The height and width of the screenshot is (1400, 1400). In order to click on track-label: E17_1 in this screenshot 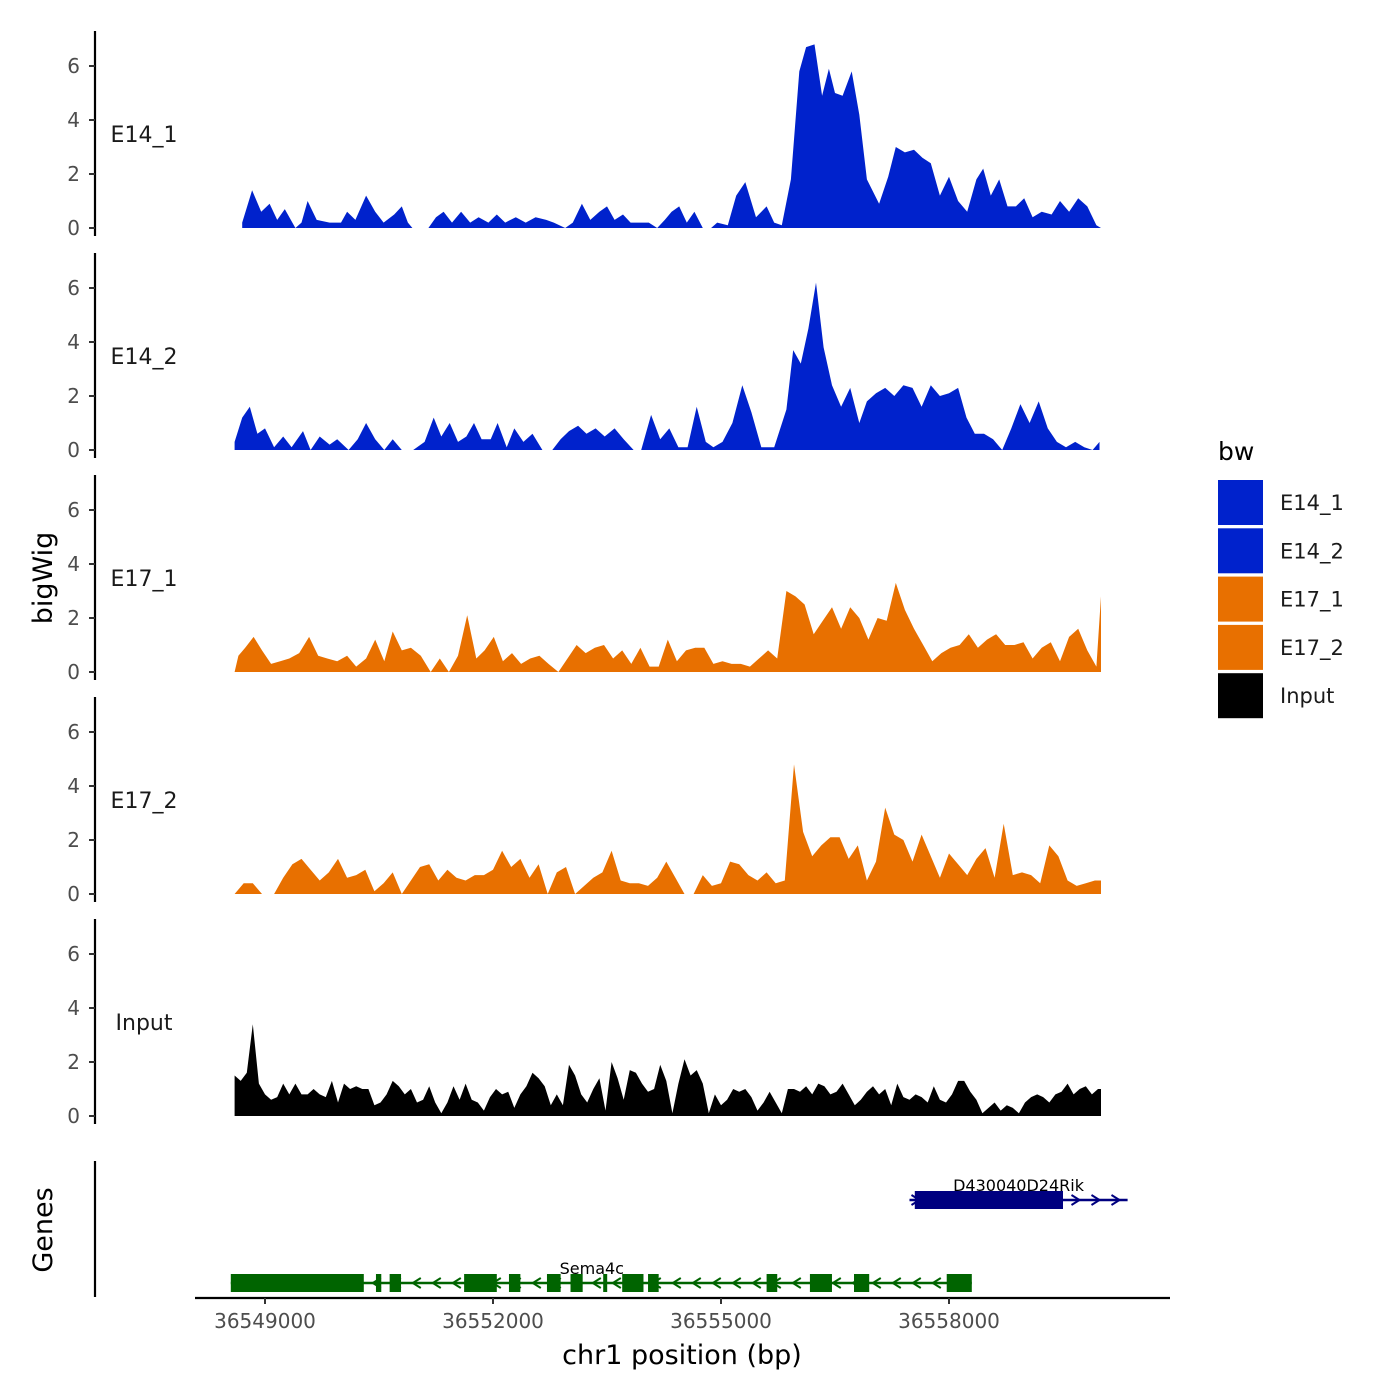, I will do `click(144, 579)`.